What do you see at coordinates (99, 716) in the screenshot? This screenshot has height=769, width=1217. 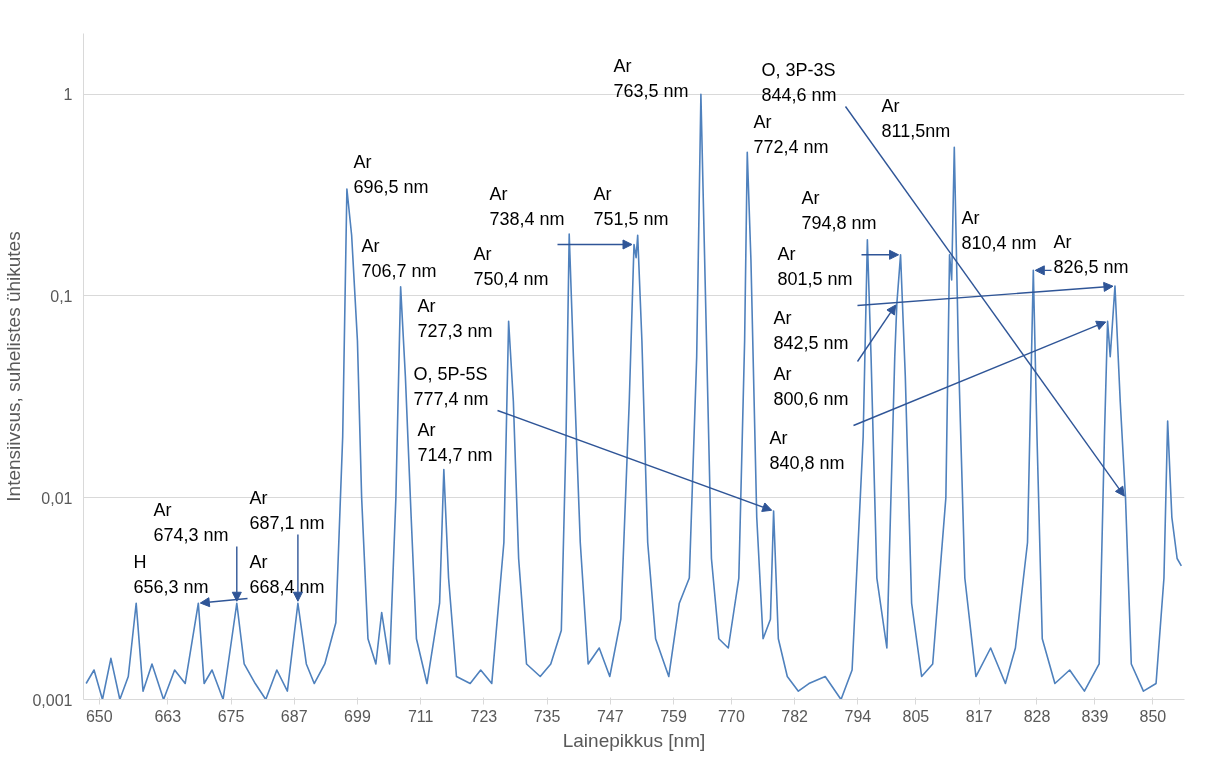 I see `x-tick-label: 650` at bounding box center [99, 716].